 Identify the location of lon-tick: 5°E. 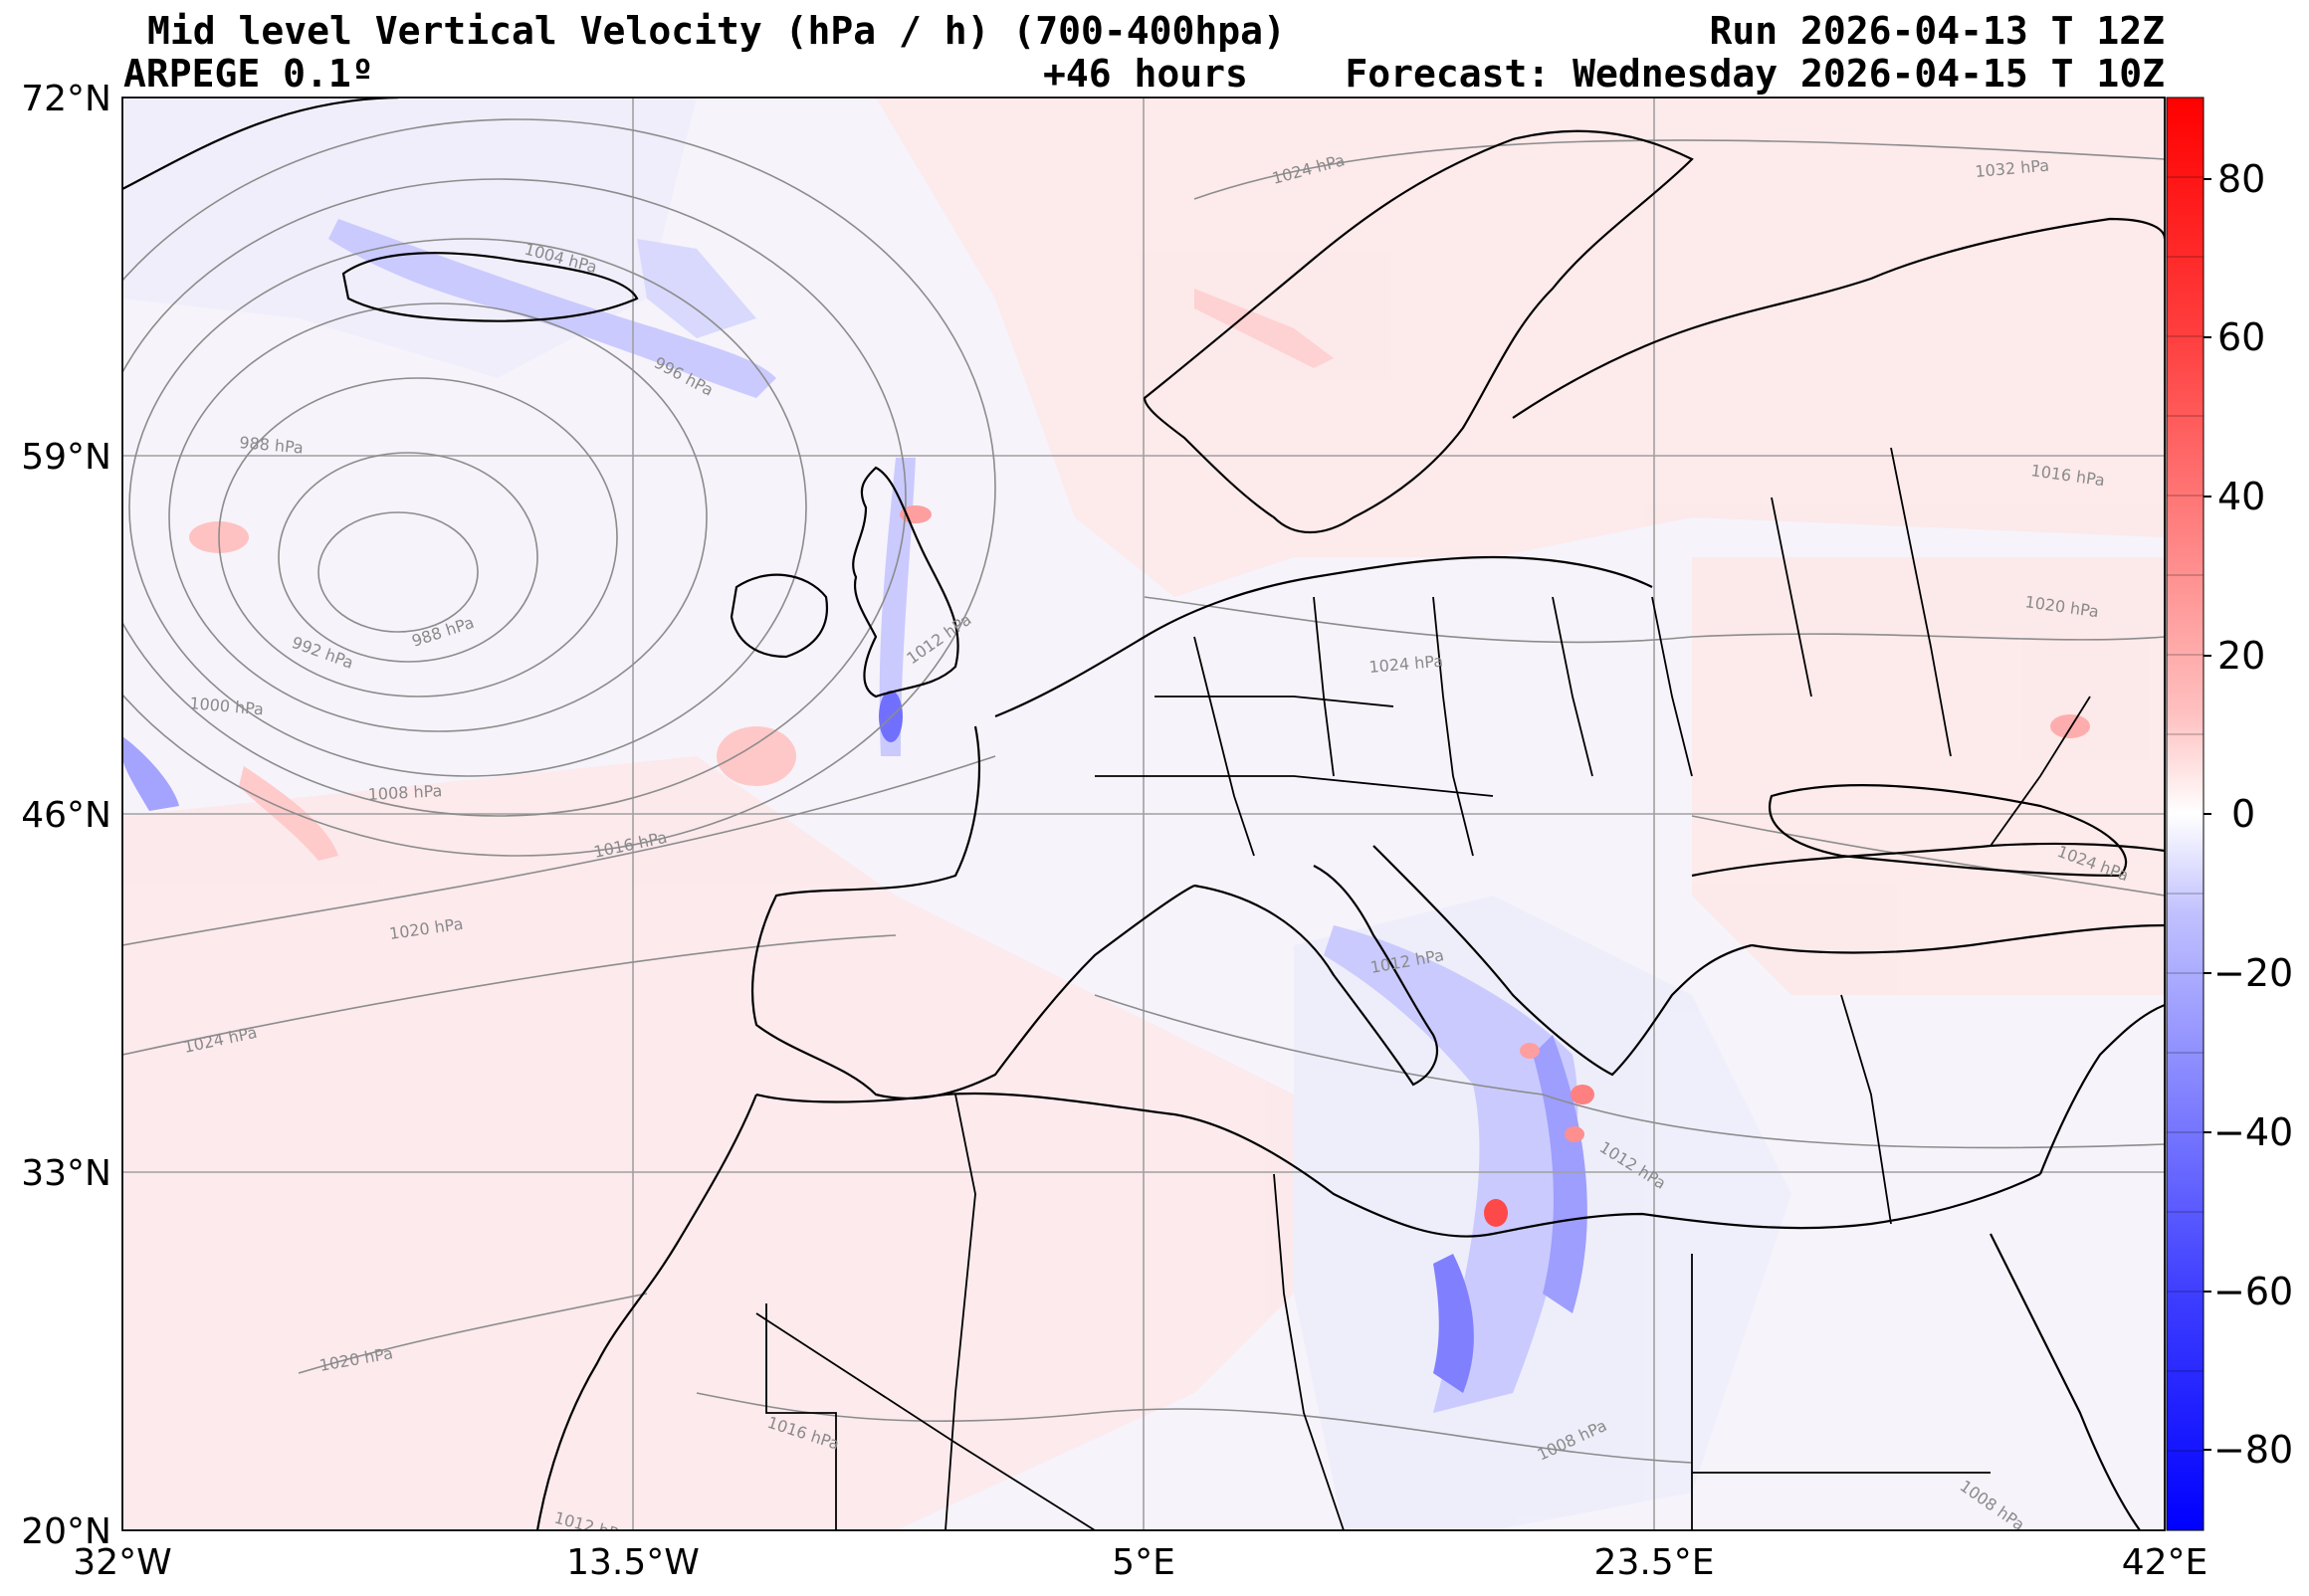
(1144, 1563).